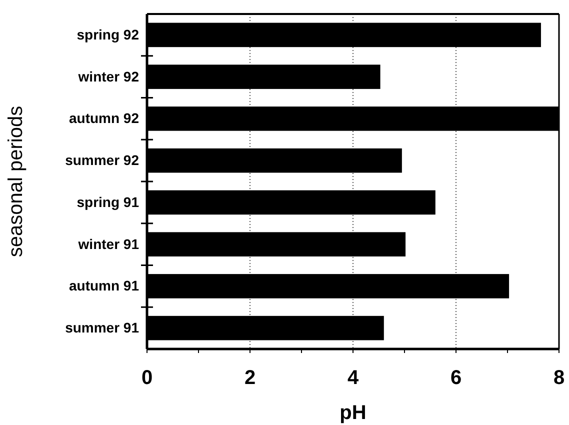 This screenshot has height=425, width=569. What do you see at coordinates (108, 244) in the screenshot?
I see `y-tick-label: winter 91` at bounding box center [108, 244].